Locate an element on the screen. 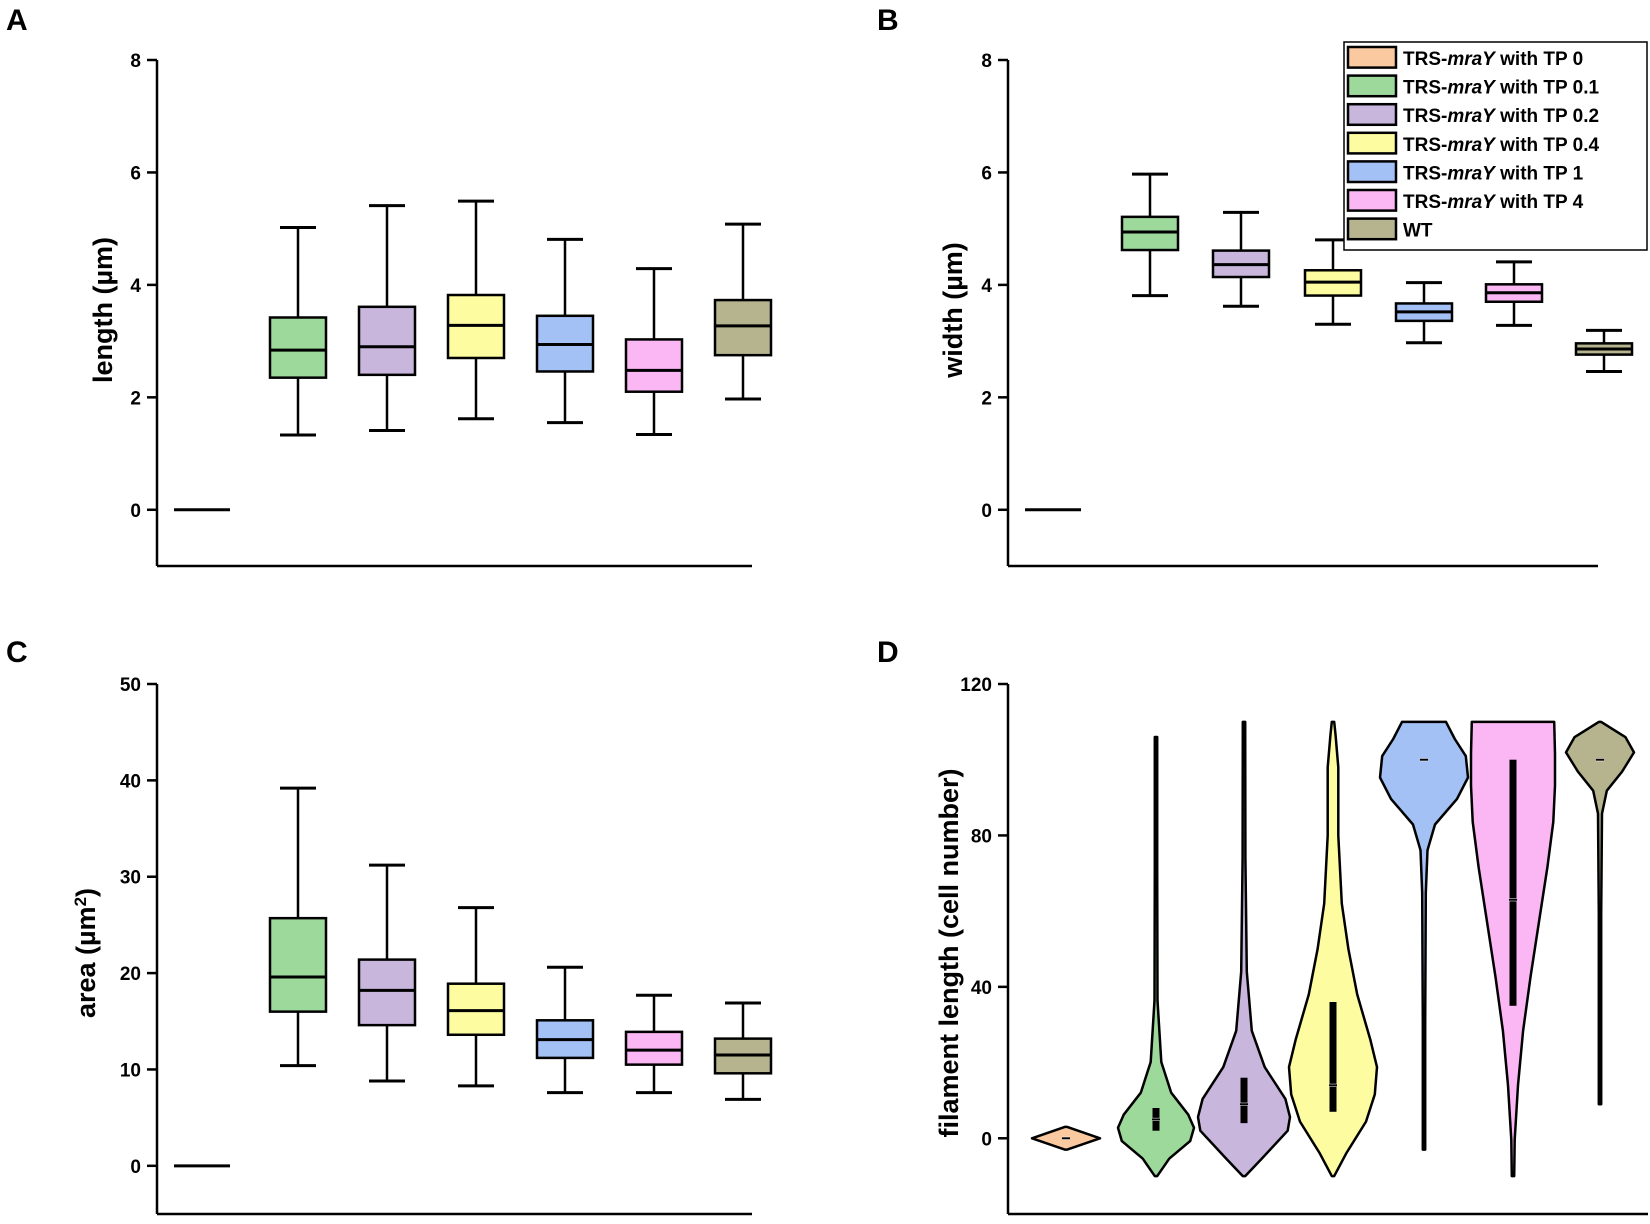 The height and width of the screenshot is (1224, 1650). legend-label: TRS-mraY with TP 0 is located at coordinates (1493, 59).